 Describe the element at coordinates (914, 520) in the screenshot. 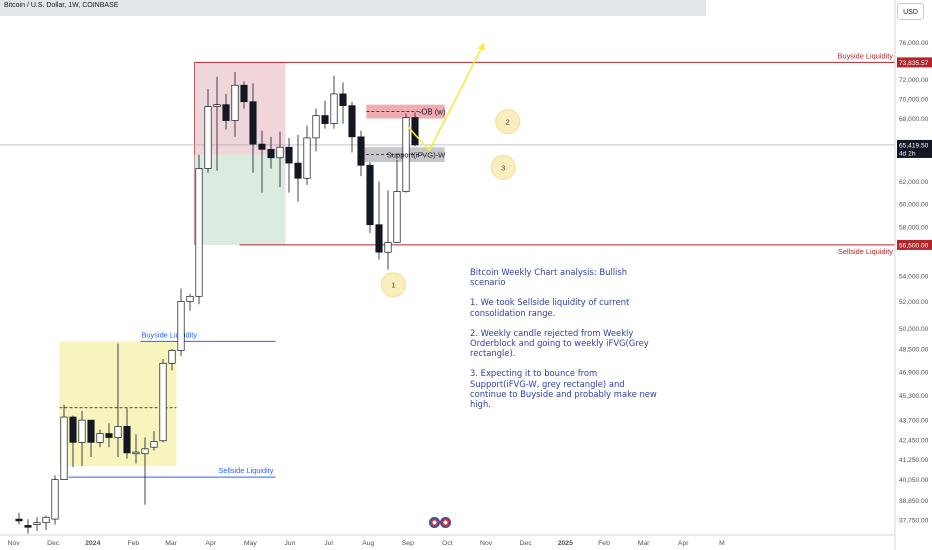

I see `price-tick-label: 37,750.00` at that location.